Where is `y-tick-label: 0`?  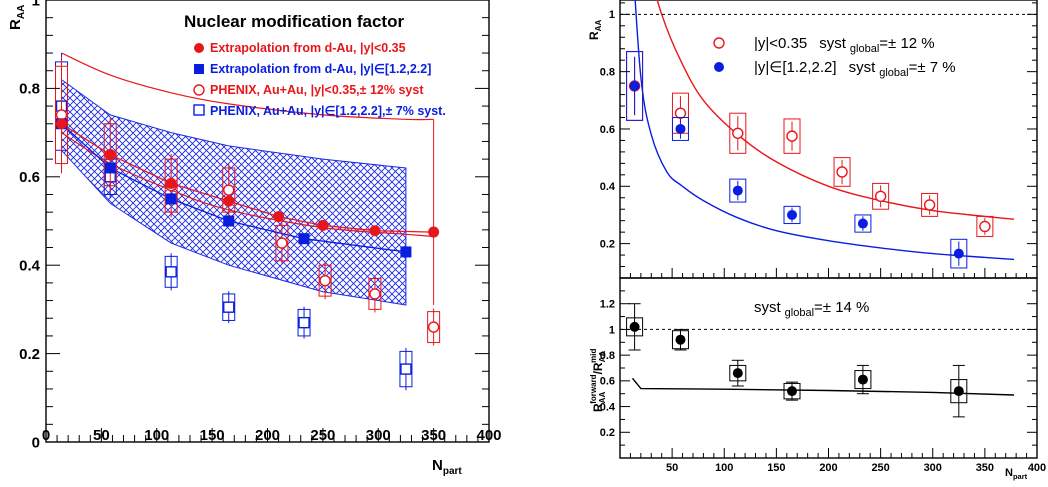 y-tick-label: 0 is located at coordinates (36, 442).